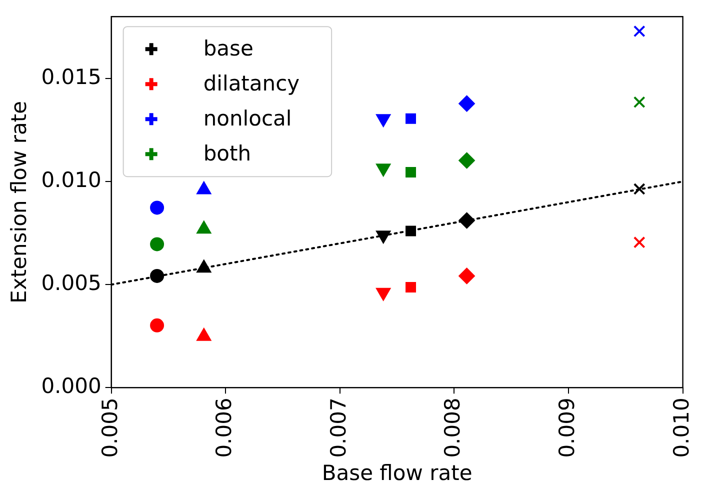 The width and height of the screenshot is (712, 493). Describe the element at coordinates (71, 180) in the screenshot. I see `y-tick-label: 0.010` at that location.